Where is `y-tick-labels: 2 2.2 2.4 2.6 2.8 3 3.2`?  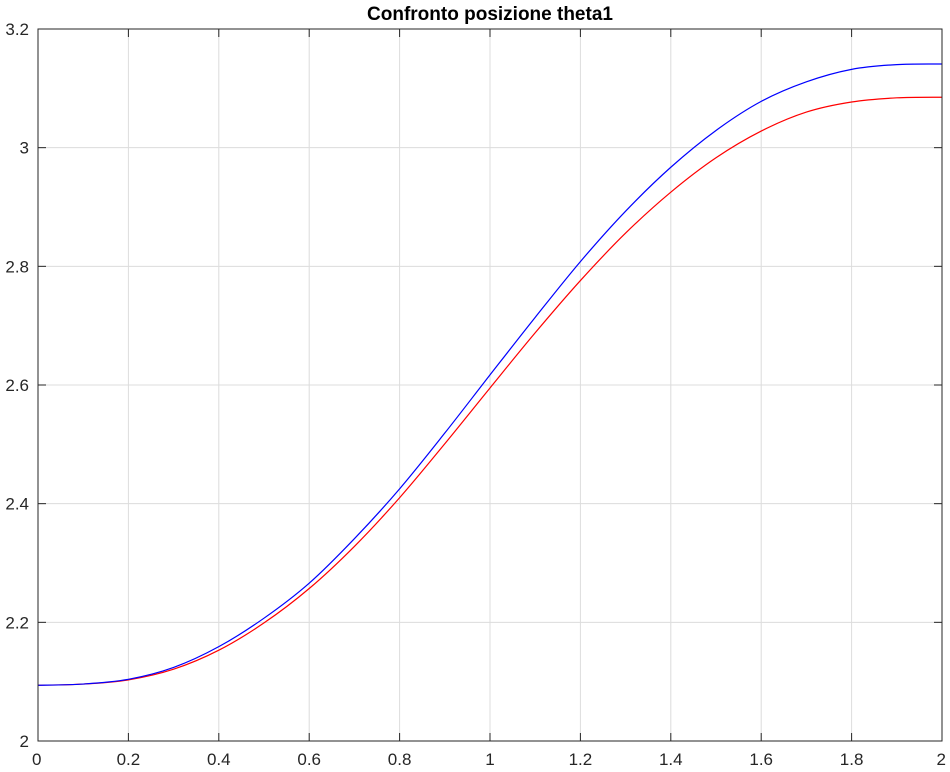
y-tick-labels: 2 2.2 2.4 2.6 2.8 3 3.2 is located at coordinates (17, 385).